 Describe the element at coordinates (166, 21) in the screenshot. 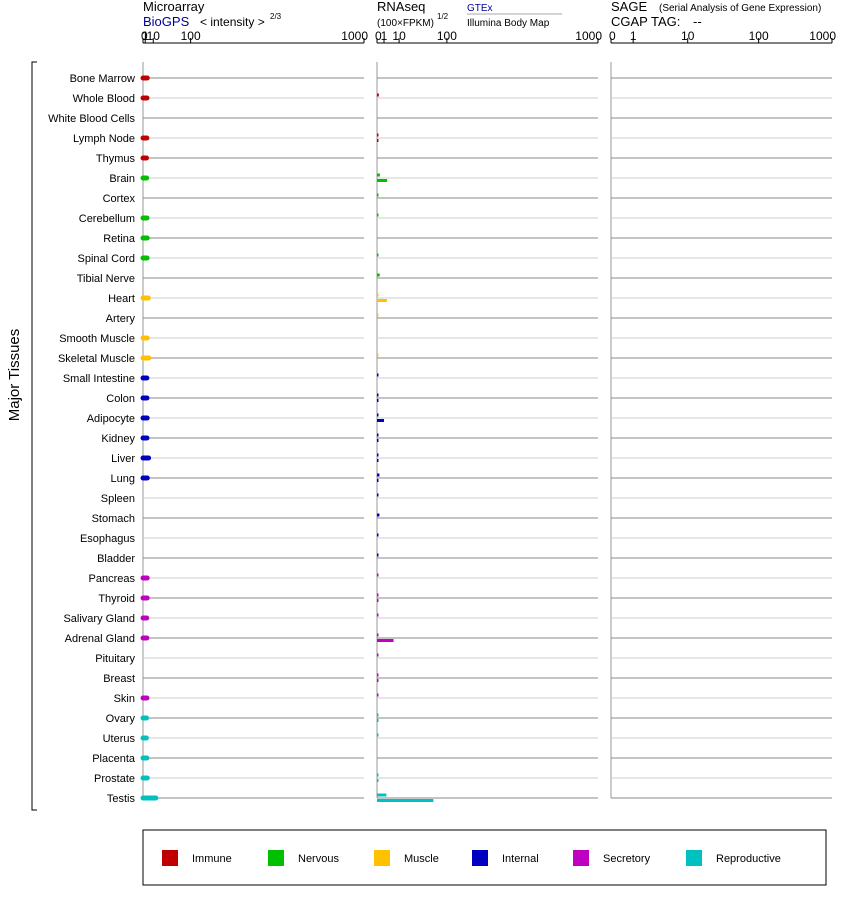

I see `microarray-source-link: BioGPS` at that location.